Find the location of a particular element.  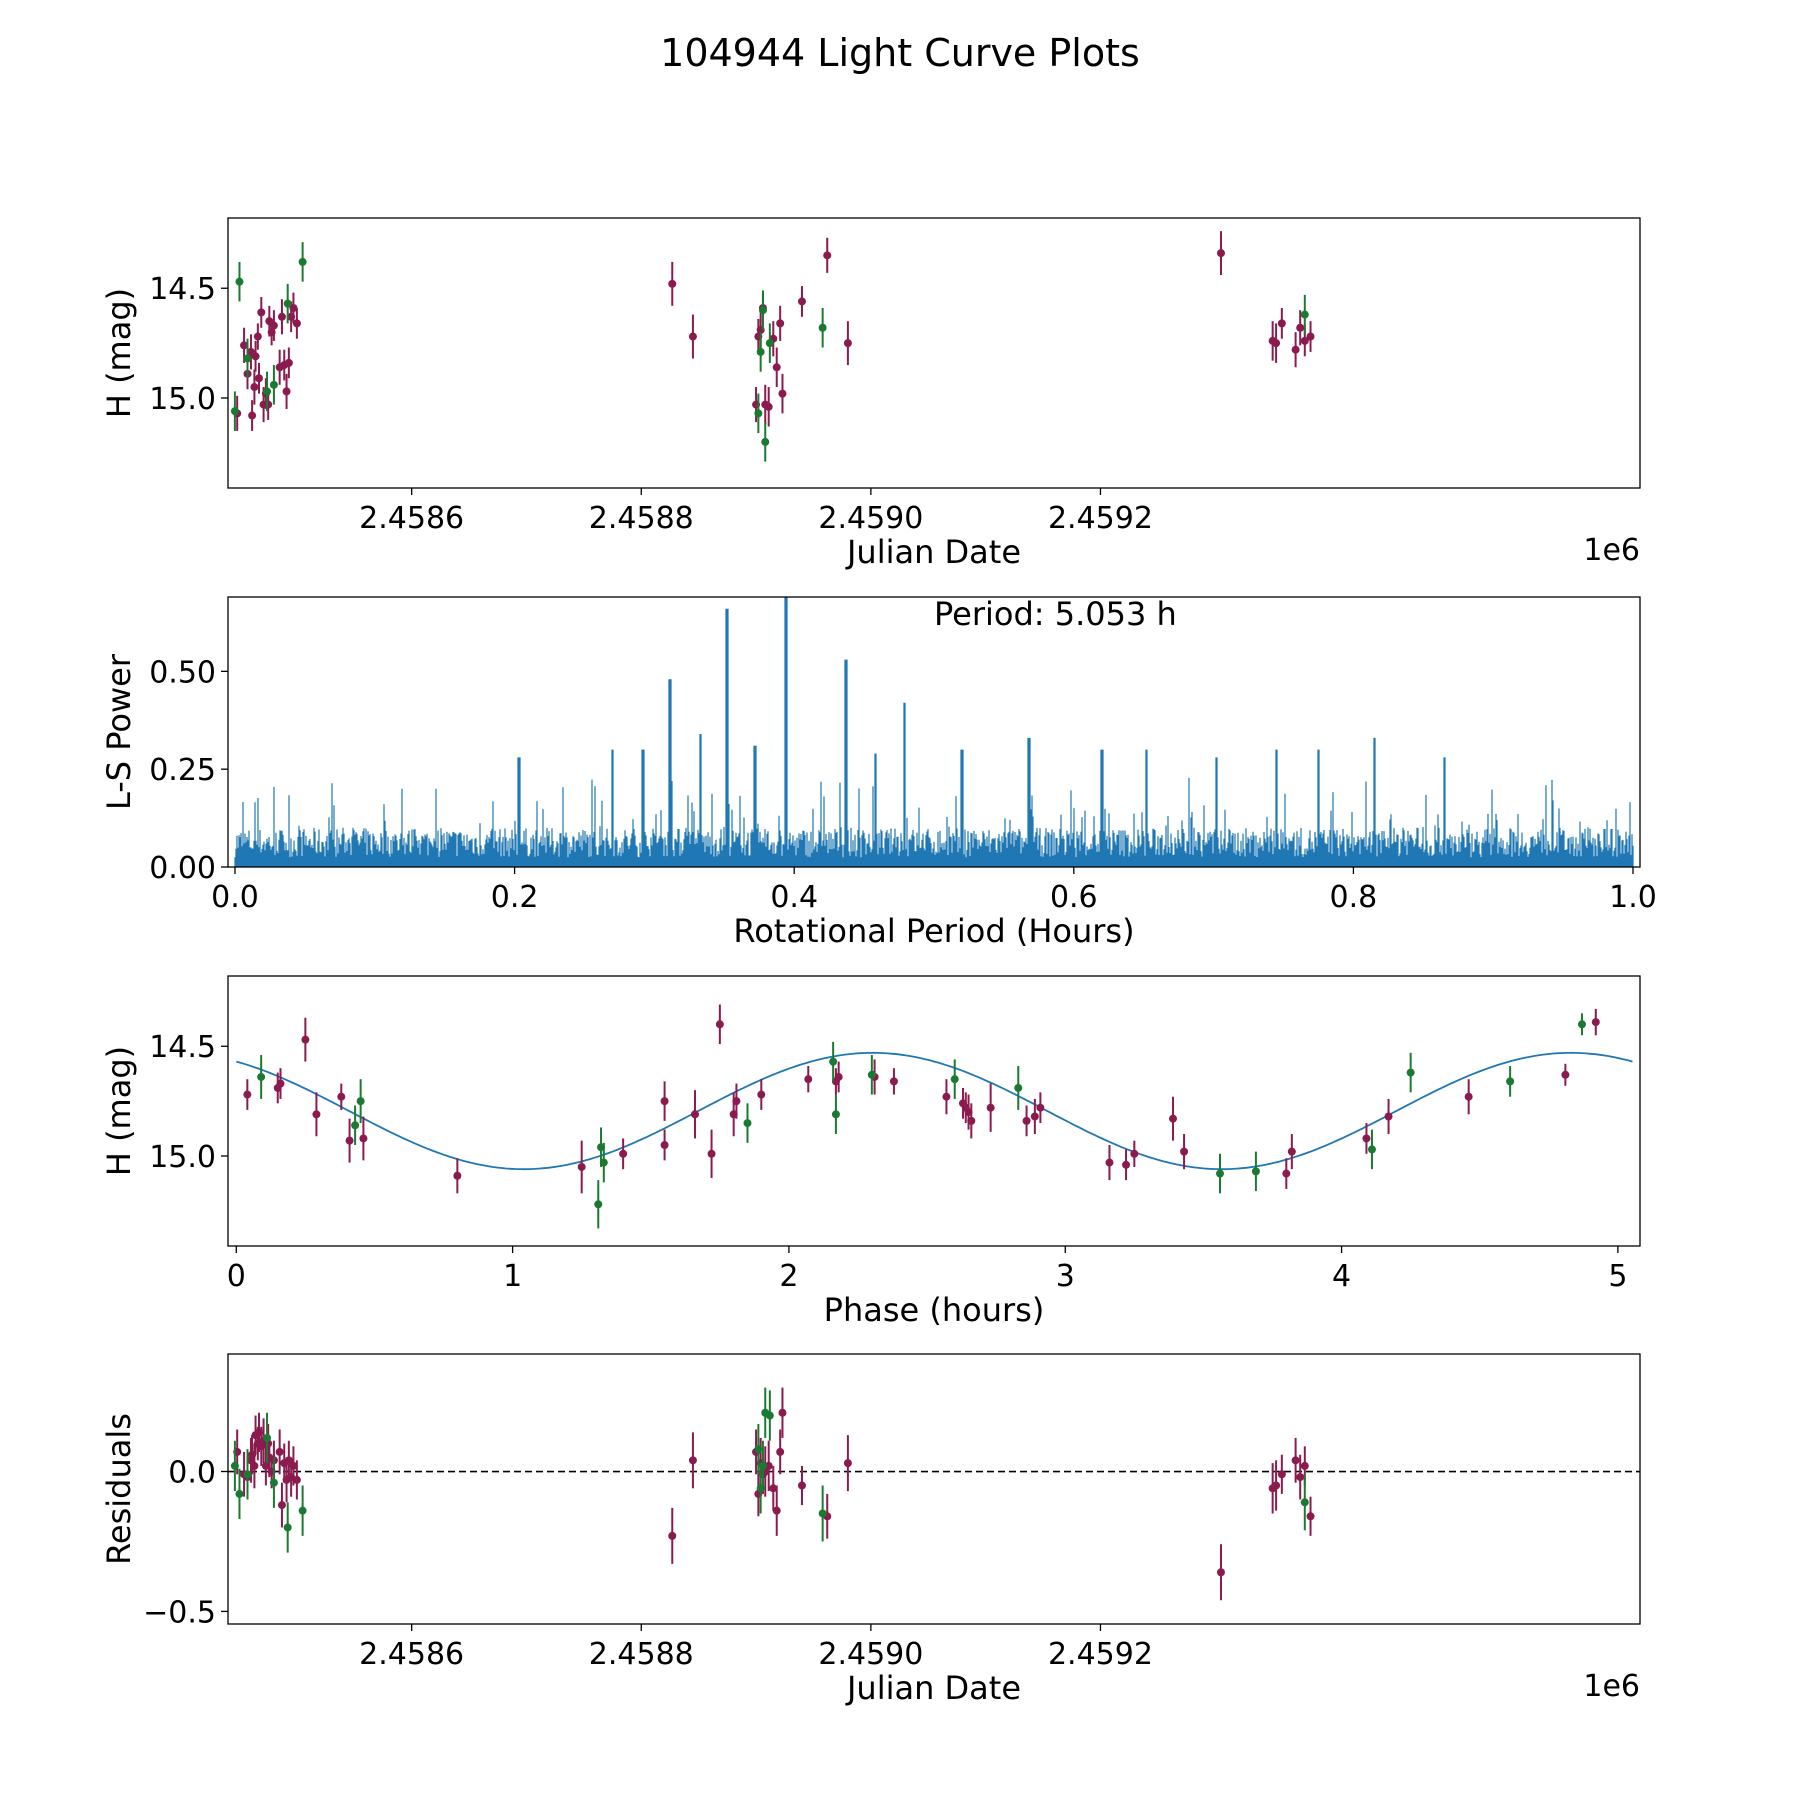

y-axis-label: H (mag) is located at coordinates (119, 1111).